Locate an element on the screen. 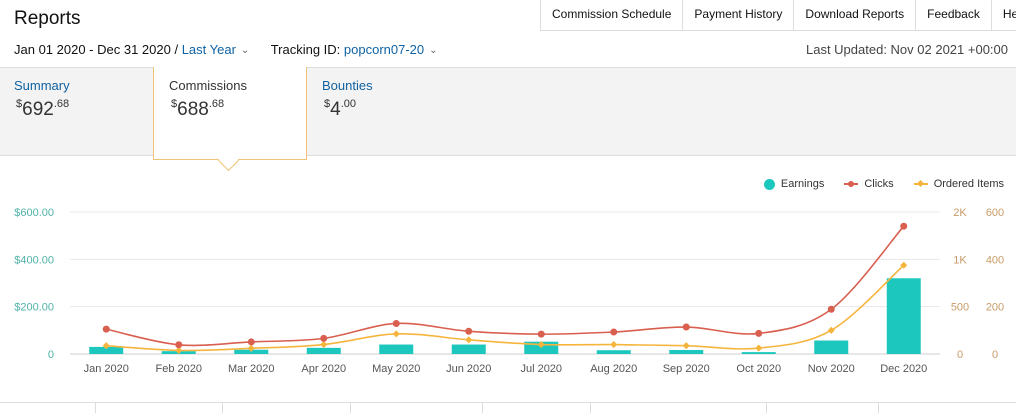 Image resolution: width=1016 pixels, height=413 pixels. legend-ordered-items: Ordered Items is located at coordinates (958, 184).